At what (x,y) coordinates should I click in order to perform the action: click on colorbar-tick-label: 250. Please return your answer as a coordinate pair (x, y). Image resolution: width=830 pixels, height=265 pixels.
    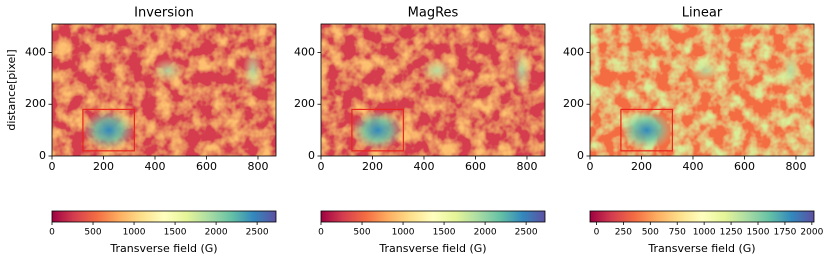
    Looking at the image, I should click on (623, 233).